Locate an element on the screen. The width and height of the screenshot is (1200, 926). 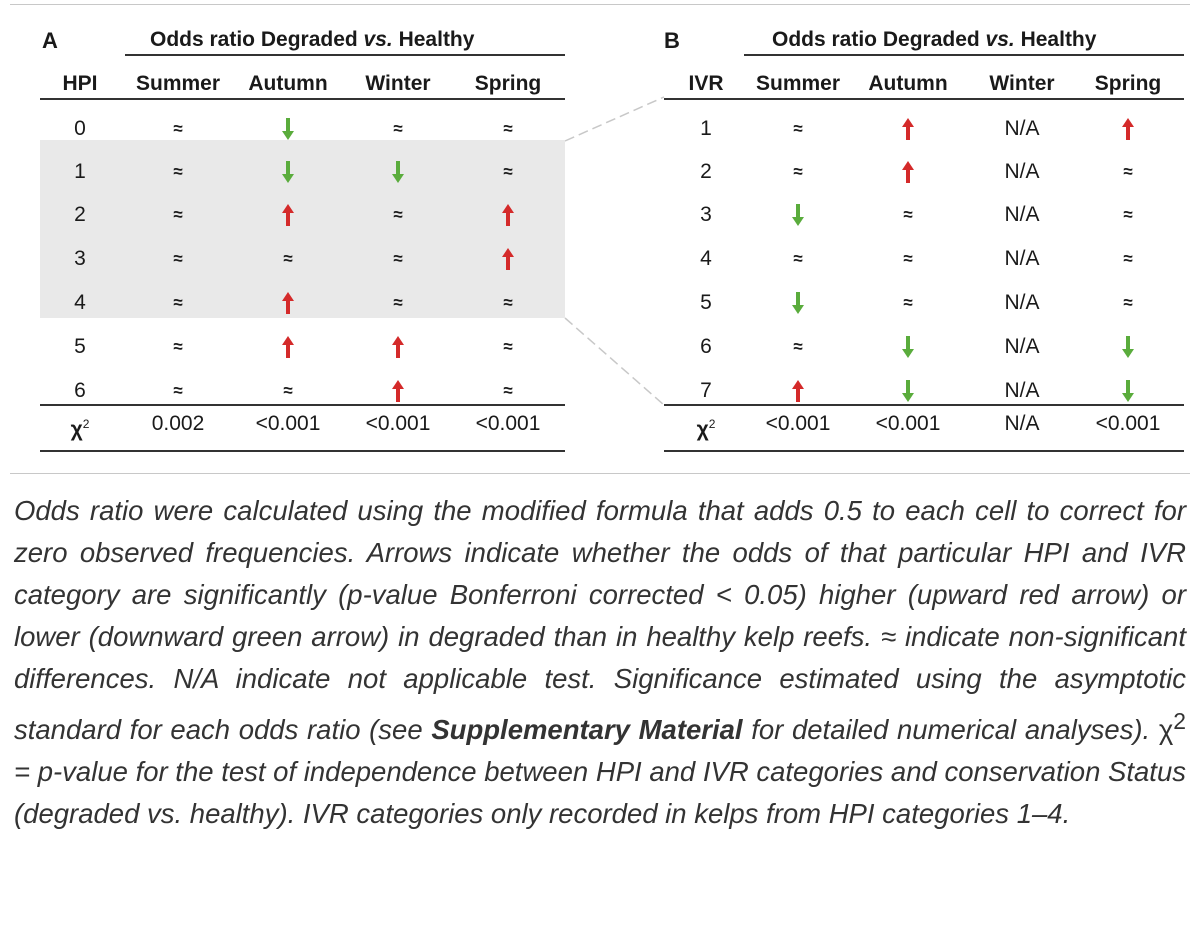
panel-a-letter: A is located at coordinates (50, 40).